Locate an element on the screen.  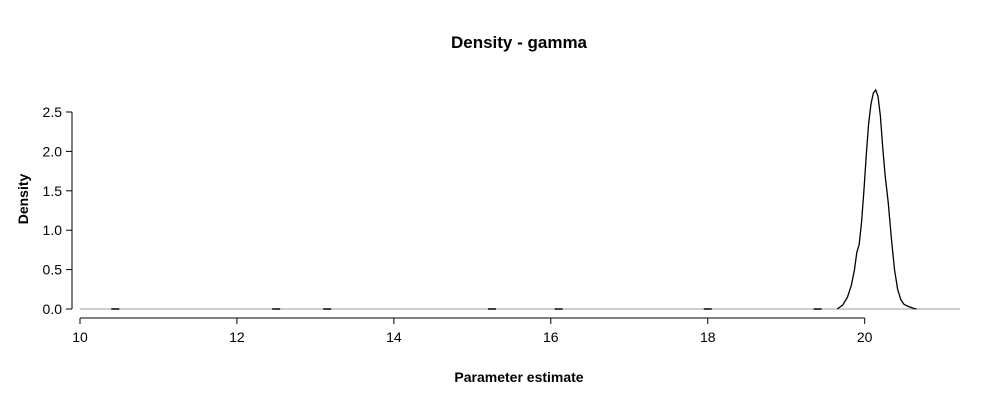
y-tick-label: 2.5 is located at coordinates (53, 112).